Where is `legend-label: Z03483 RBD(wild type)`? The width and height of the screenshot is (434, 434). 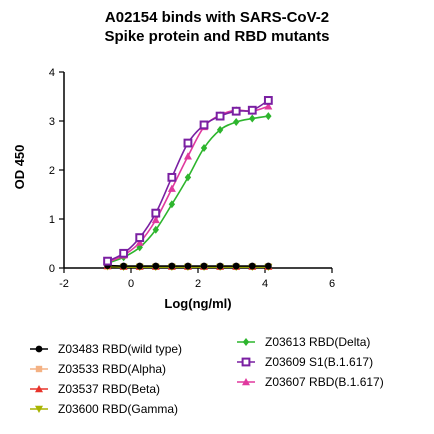 legend-label: Z03483 RBD(wild type) is located at coordinates (120, 349).